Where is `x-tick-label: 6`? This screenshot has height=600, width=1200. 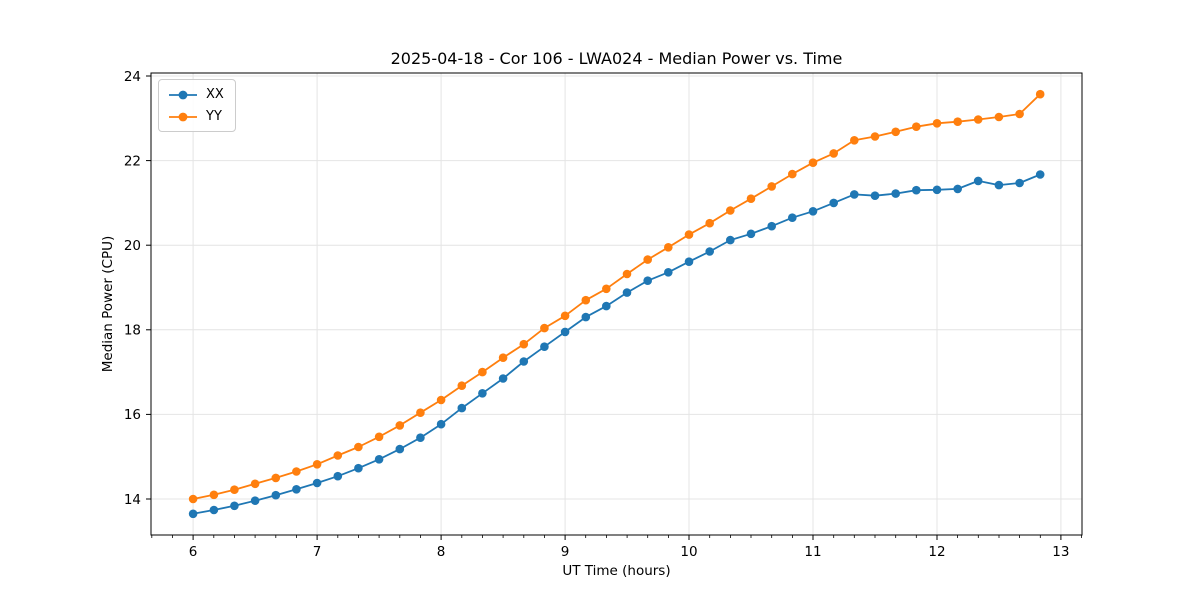
x-tick-label: 6 is located at coordinates (193, 552).